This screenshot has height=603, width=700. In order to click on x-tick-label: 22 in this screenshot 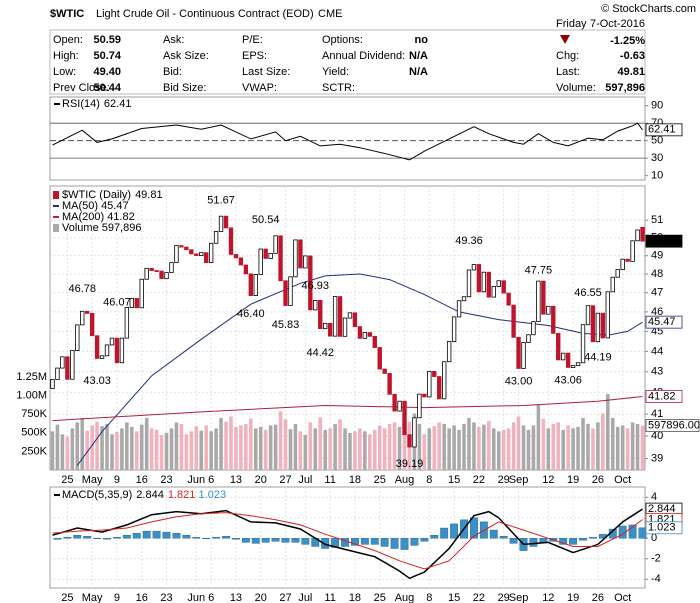, I will do `click(479, 480)`.